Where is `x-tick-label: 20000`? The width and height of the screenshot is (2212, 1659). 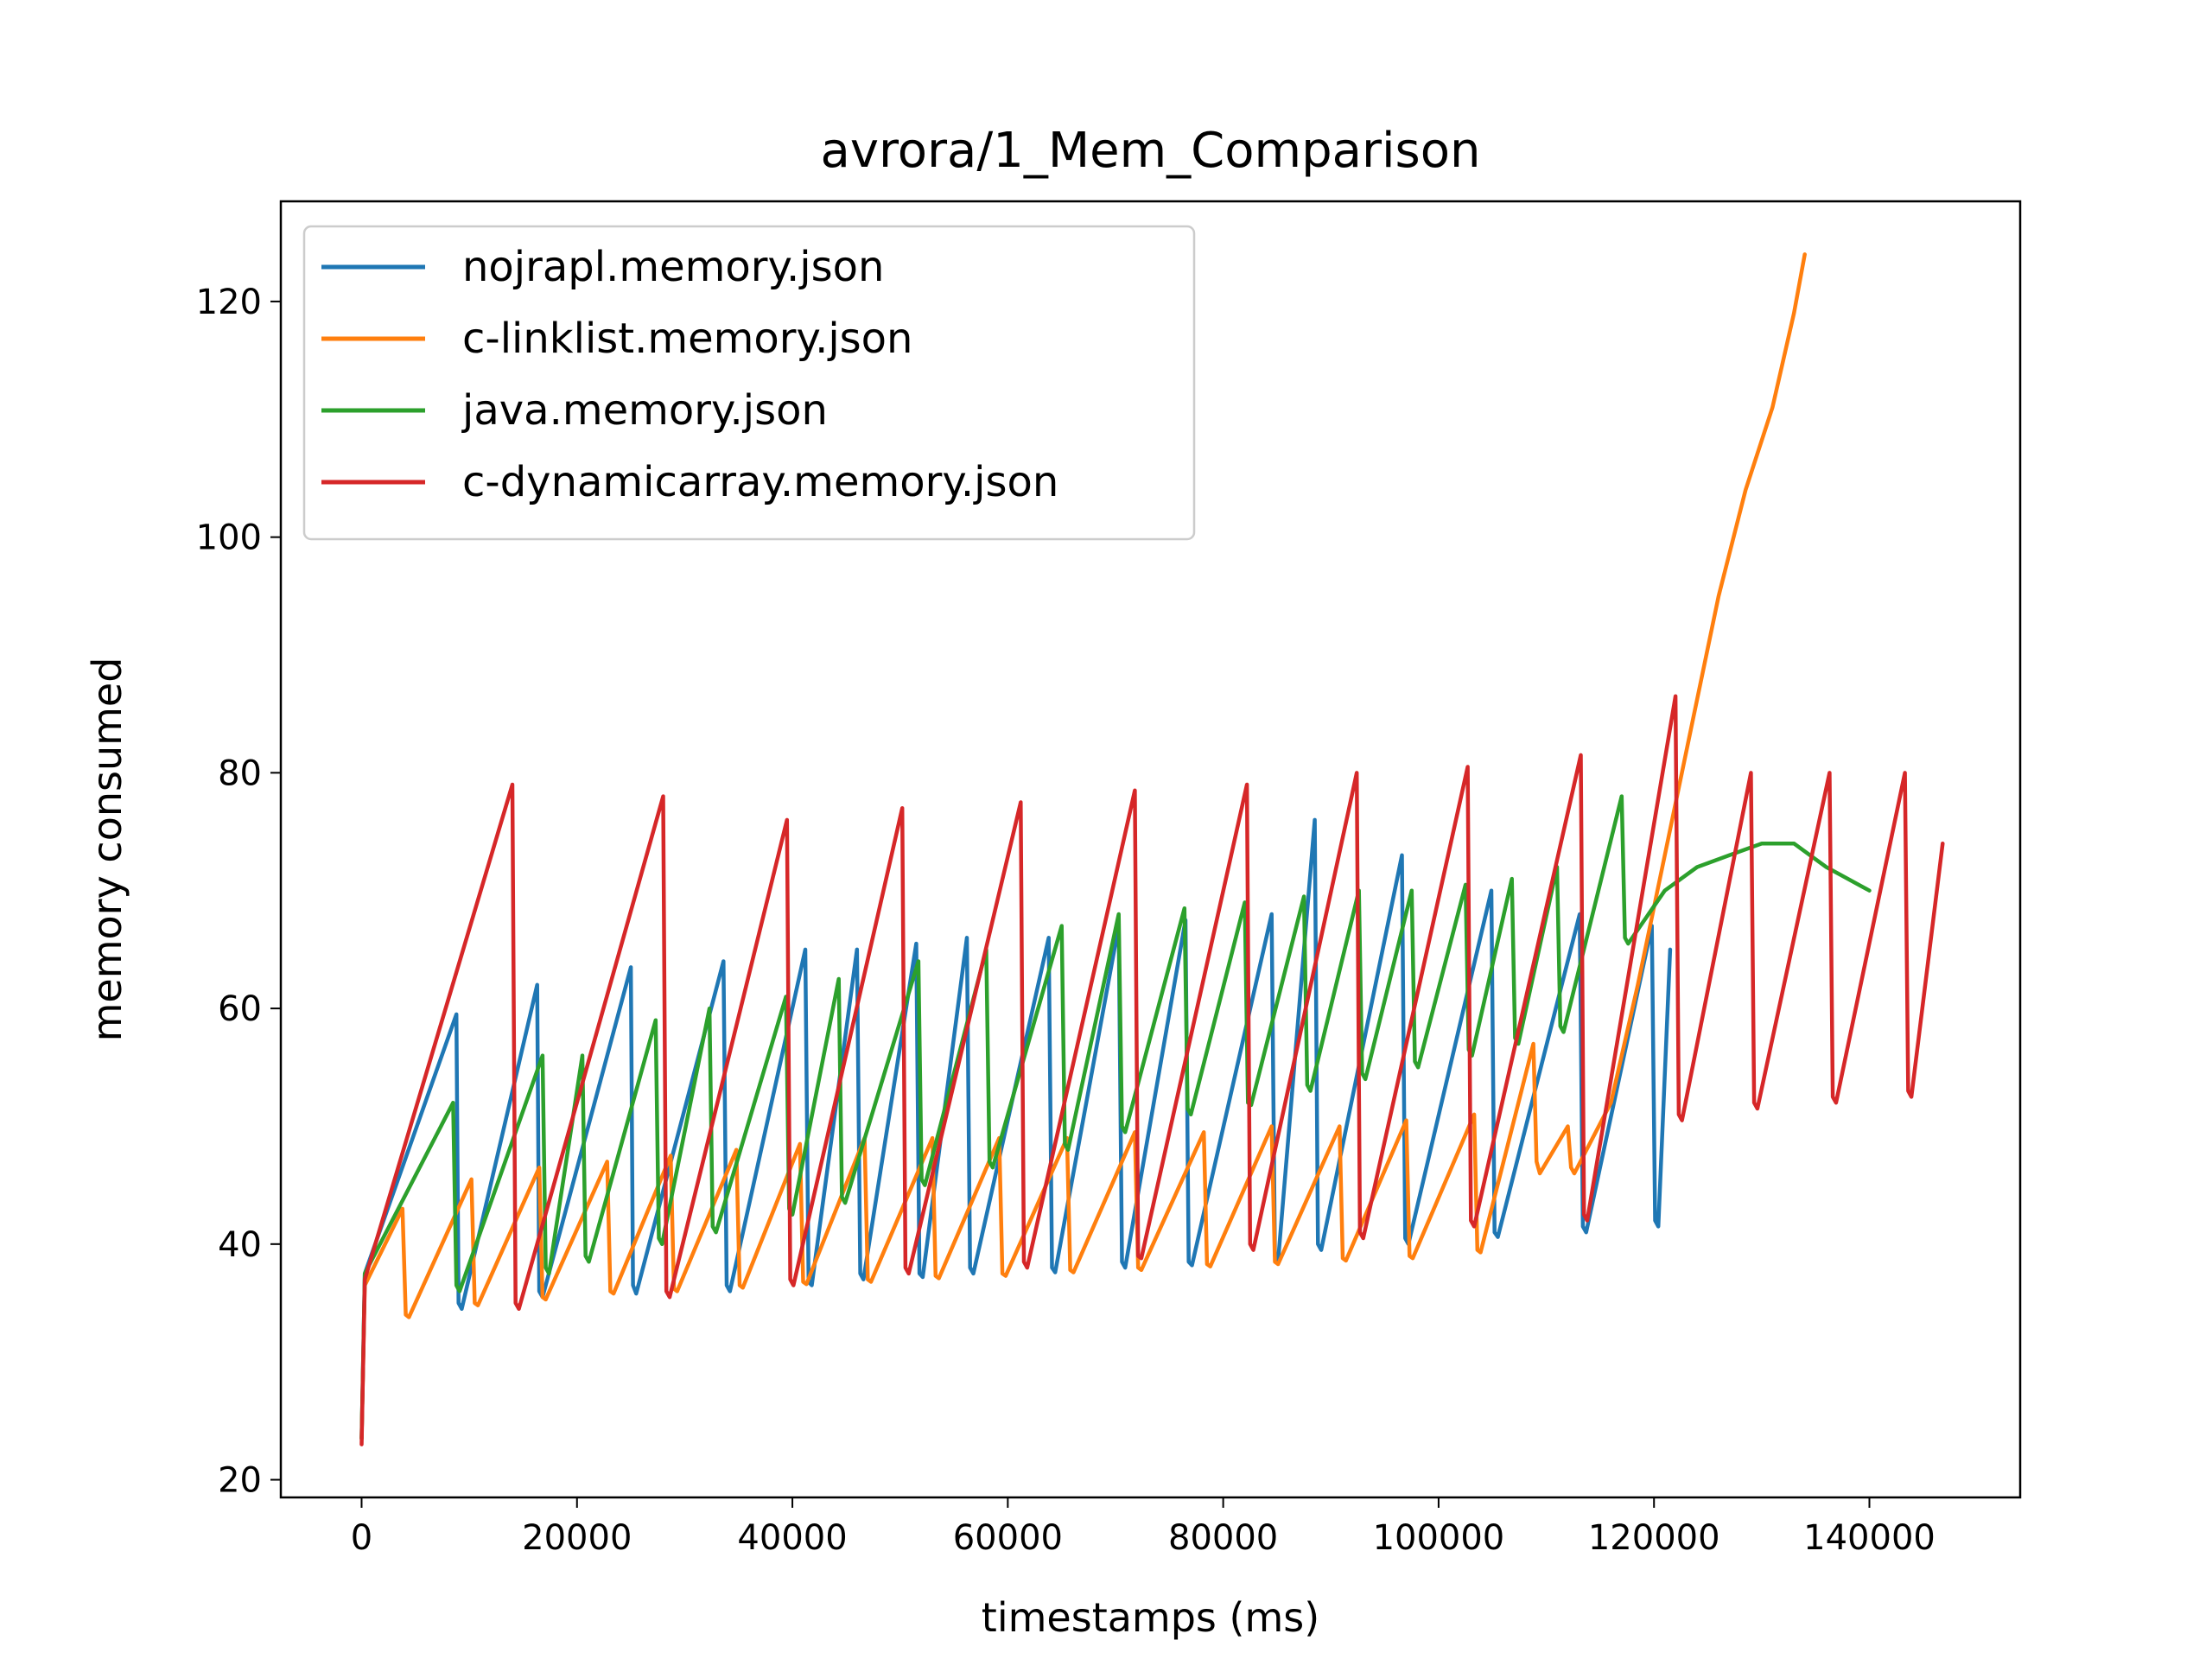
x-tick-label: 20000 is located at coordinates (577, 1538).